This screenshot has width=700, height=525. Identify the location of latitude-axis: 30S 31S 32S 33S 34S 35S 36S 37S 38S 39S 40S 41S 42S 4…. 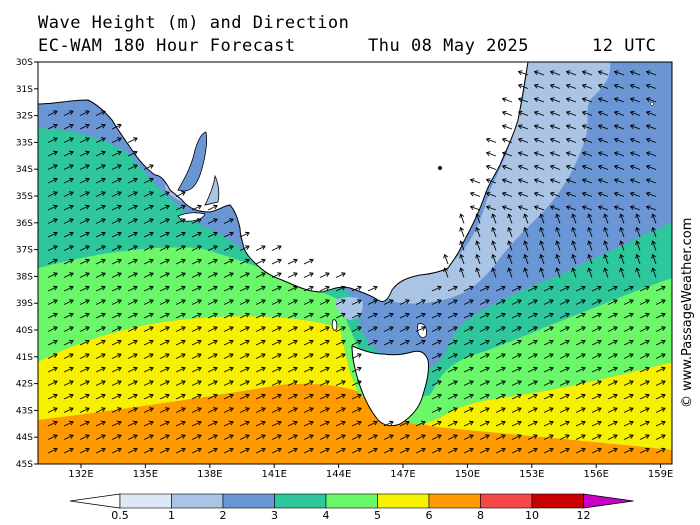
(27, 264).